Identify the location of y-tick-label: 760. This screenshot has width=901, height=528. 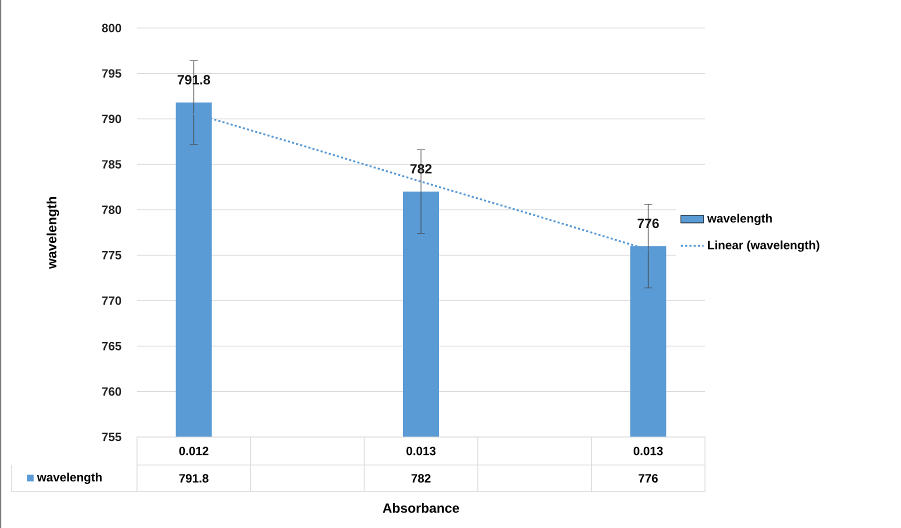
(112, 391).